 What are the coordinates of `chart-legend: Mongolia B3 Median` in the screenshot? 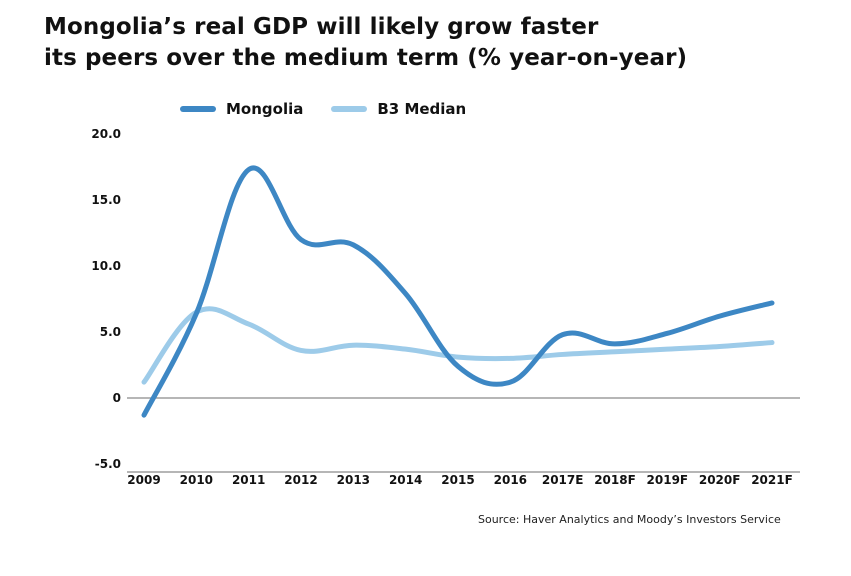 It's located at (337, 109).